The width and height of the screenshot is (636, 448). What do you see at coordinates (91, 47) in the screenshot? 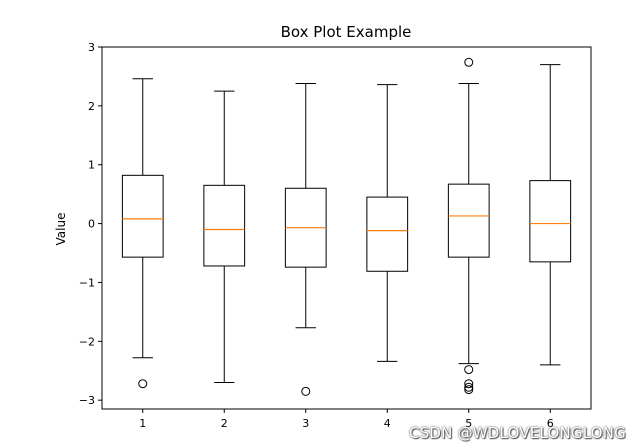
I see `y-tick-label: 3` at bounding box center [91, 47].